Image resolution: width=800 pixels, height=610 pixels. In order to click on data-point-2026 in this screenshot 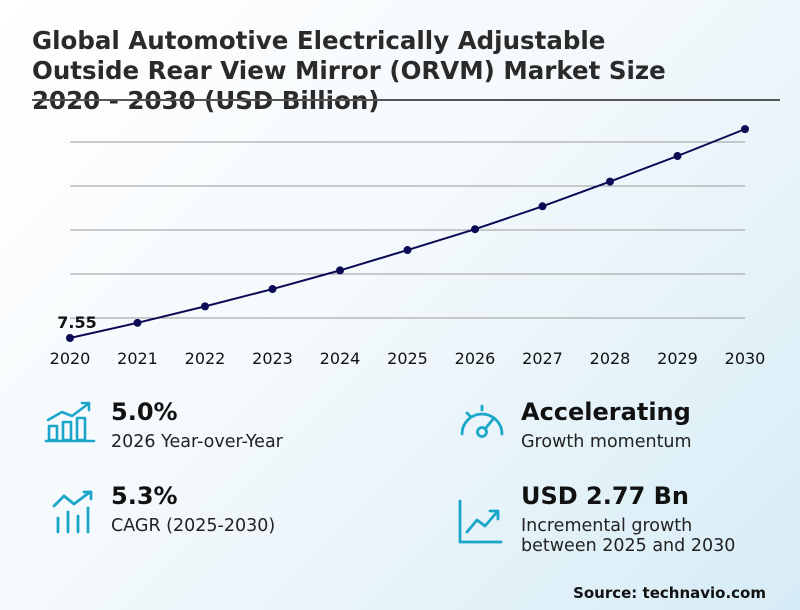, I will do `click(475, 229)`.